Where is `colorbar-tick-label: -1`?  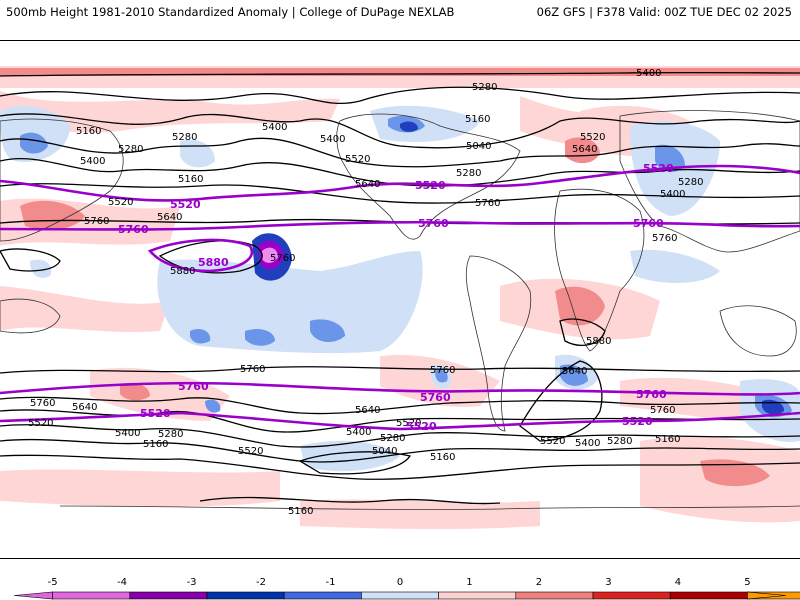
colorbar-tick-label: -1 is located at coordinates (331, 582).